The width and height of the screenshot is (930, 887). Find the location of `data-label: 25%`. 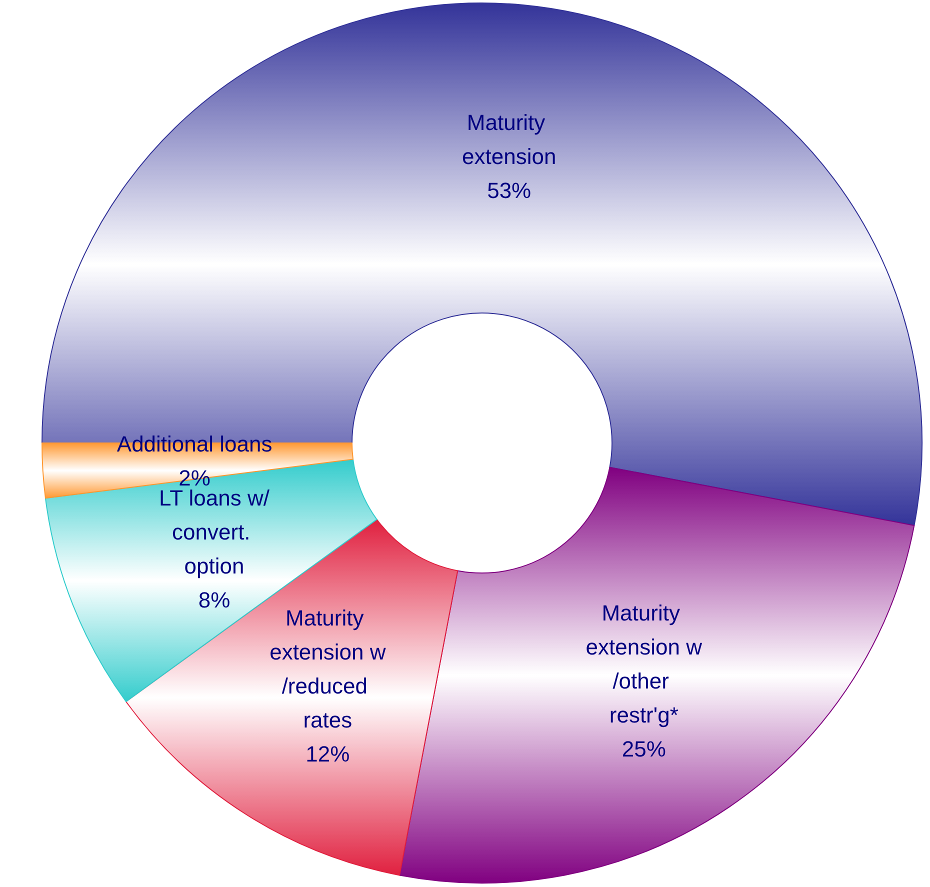

data-label: 25% is located at coordinates (644, 749).